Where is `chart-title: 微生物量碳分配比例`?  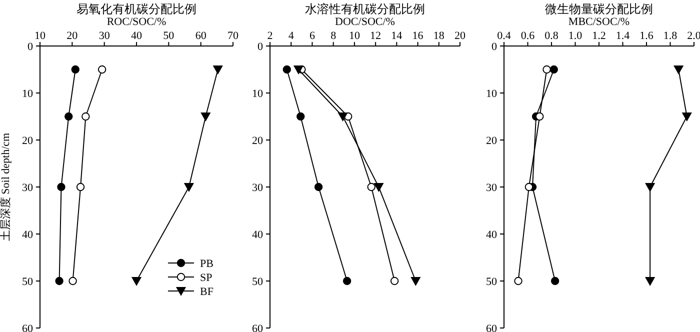 chart-title: 微生物量碳分配比例 is located at coordinates (599, 9).